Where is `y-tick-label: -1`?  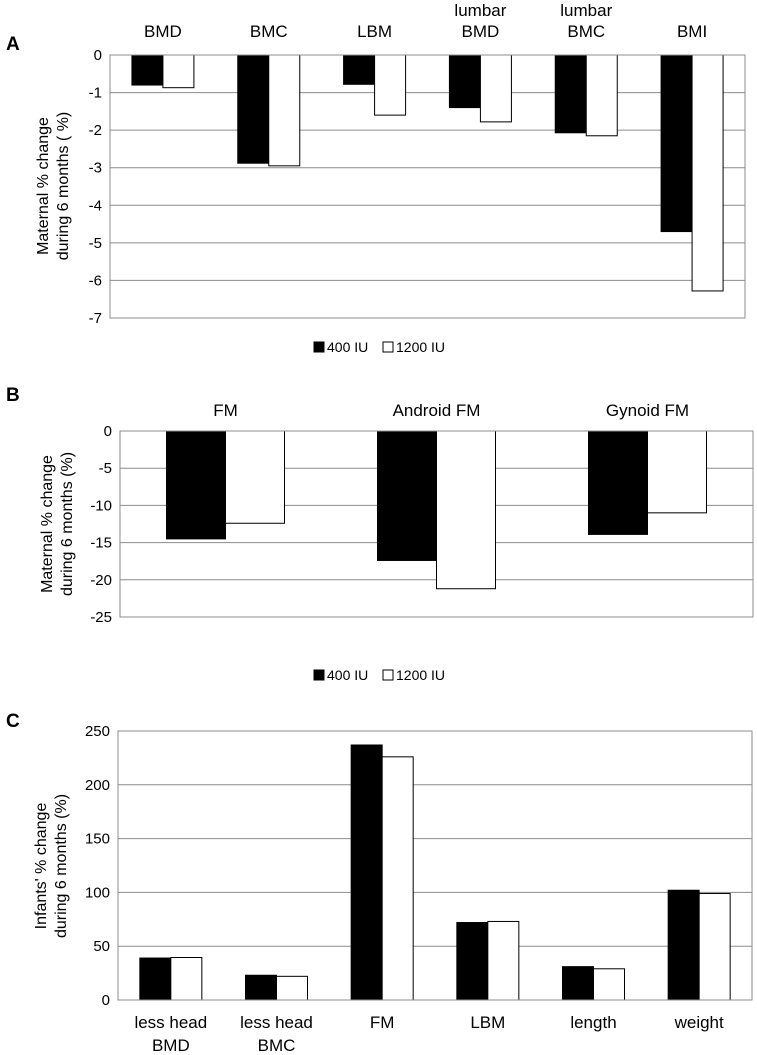 y-tick-label: -1 is located at coordinates (95, 93).